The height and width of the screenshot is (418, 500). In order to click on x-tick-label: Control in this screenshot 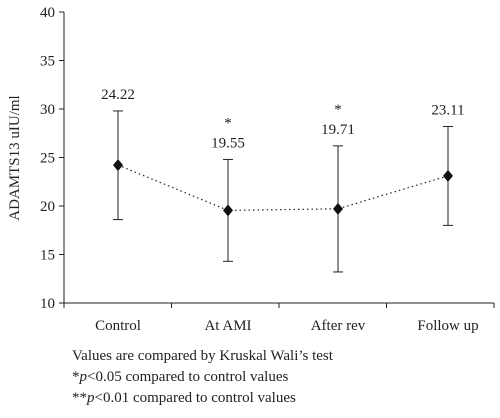, I will do `click(118, 326)`.